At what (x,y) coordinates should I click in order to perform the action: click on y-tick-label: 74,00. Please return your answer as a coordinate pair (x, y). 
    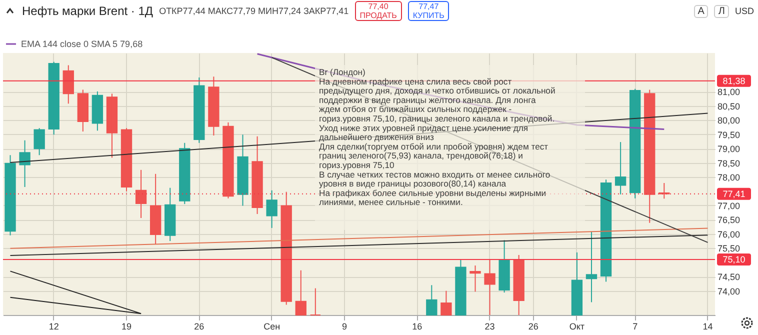
    Looking at the image, I should click on (729, 291).